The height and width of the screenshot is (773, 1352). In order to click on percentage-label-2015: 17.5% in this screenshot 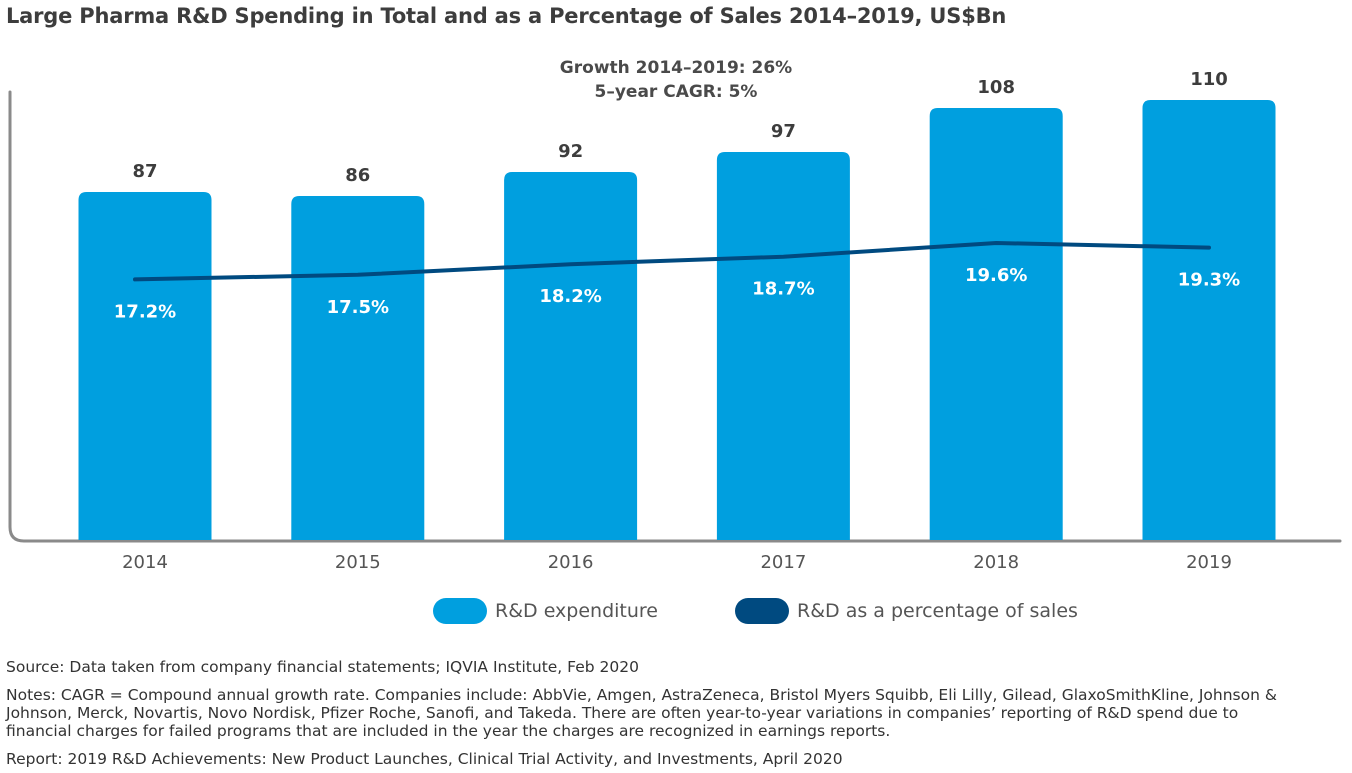, I will do `click(358, 307)`.